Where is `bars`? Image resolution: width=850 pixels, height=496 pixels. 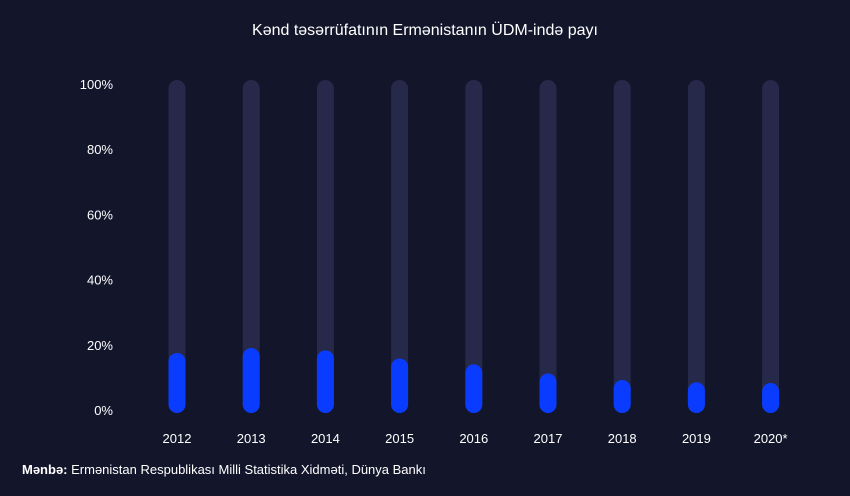 bars is located at coordinates (474, 380).